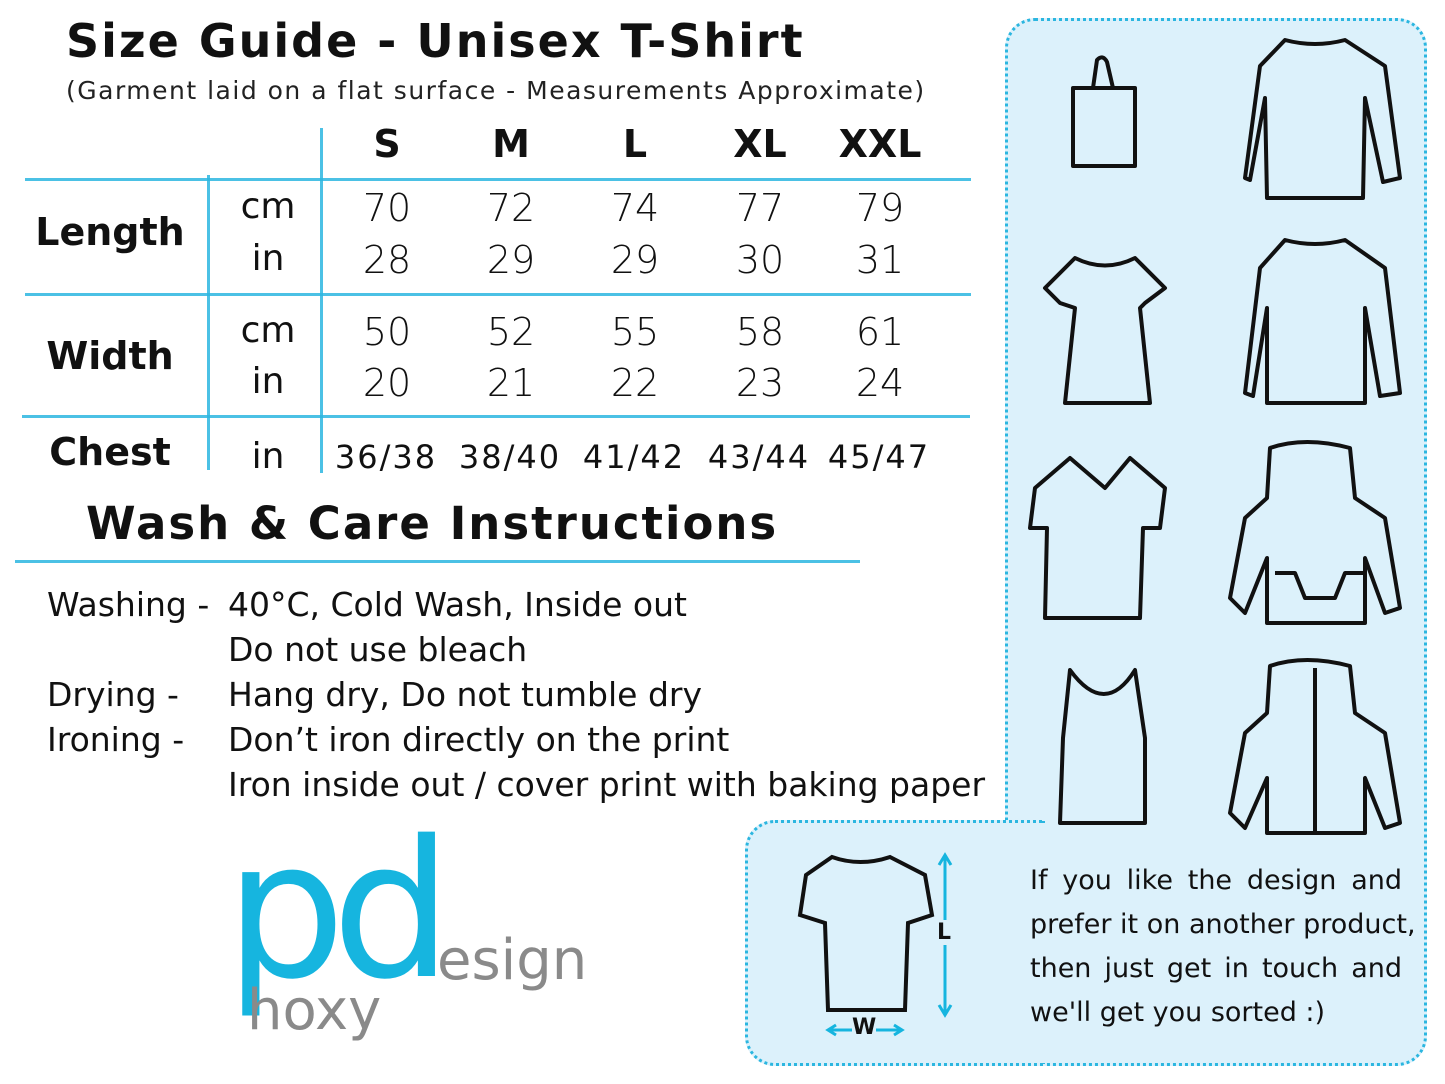  What do you see at coordinates (944, 932) in the screenshot?
I see `length-label: L` at bounding box center [944, 932].